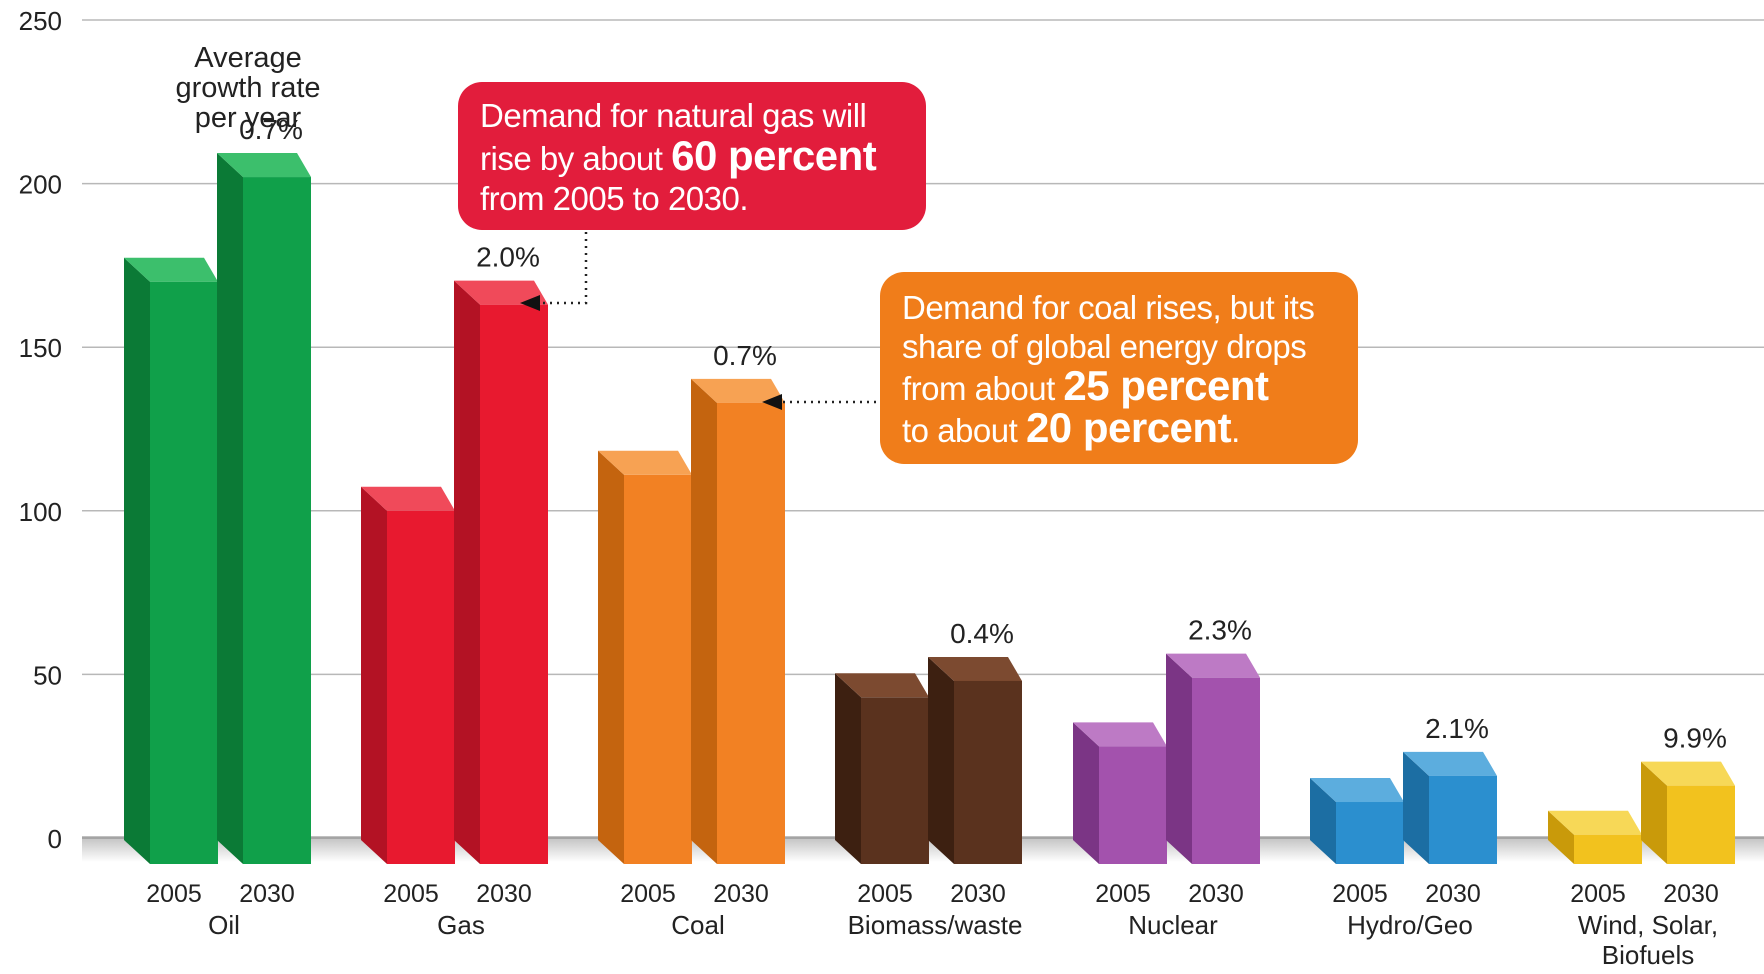 The width and height of the screenshot is (1764, 974). I want to click on callout-emphasis: 60 percent, so click(774, 155).